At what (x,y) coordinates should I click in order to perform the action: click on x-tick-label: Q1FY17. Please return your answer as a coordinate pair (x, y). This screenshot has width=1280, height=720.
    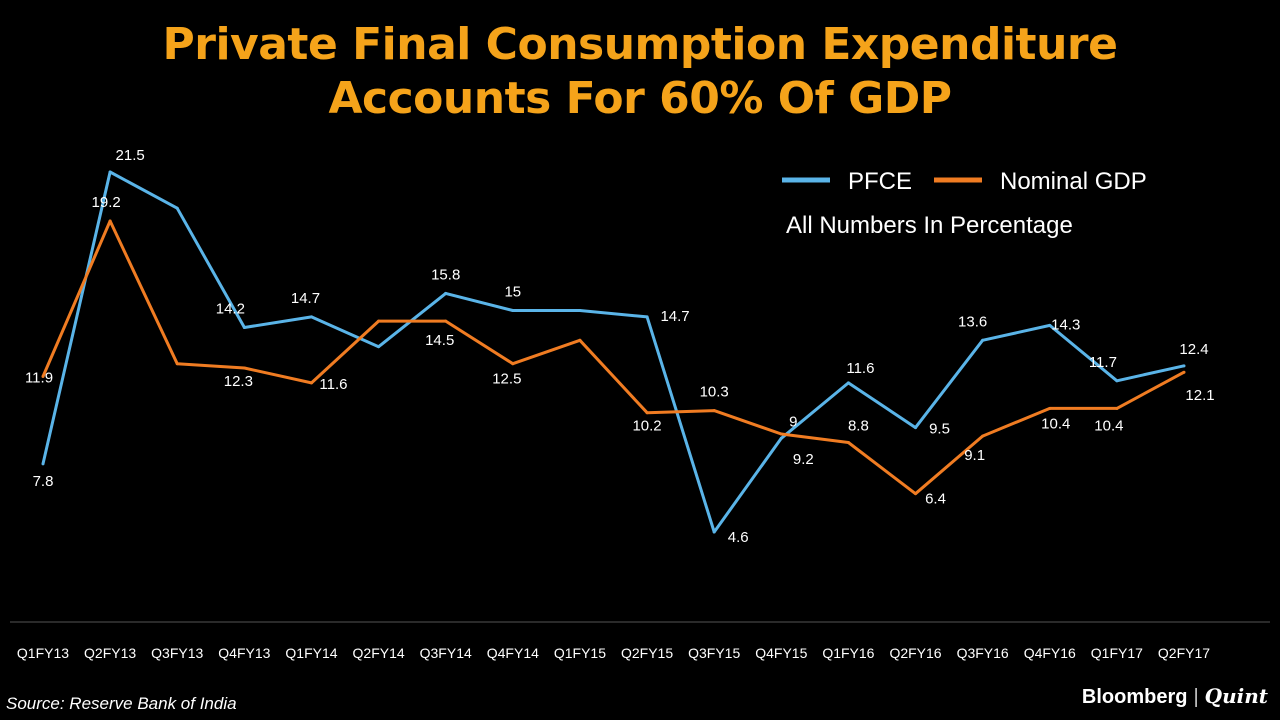
    Looking at the image, I should click on (1117, 653).